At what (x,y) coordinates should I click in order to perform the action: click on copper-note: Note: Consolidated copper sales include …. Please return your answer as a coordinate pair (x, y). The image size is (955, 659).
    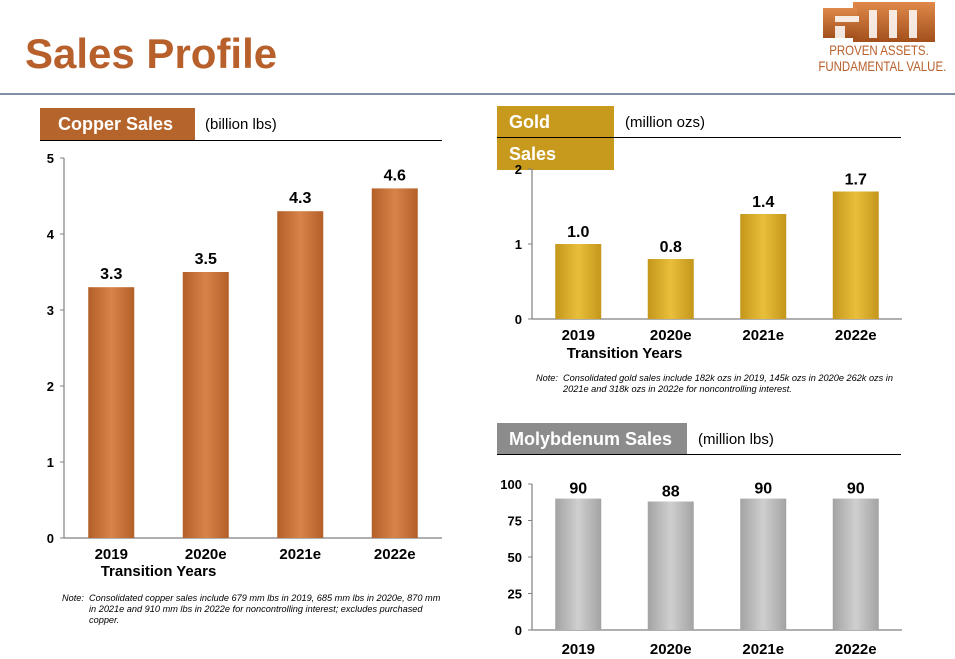
    Looking at the image, I should click on (252, 609).